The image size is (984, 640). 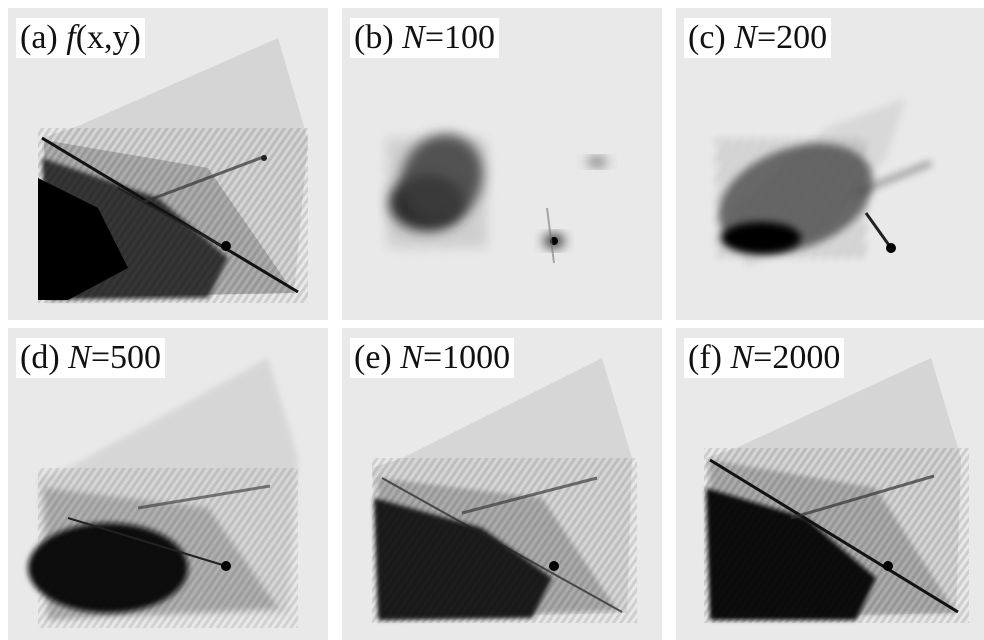 I want to click on panel-a-label: (a) f(x,y), so click(x=80, y=38).